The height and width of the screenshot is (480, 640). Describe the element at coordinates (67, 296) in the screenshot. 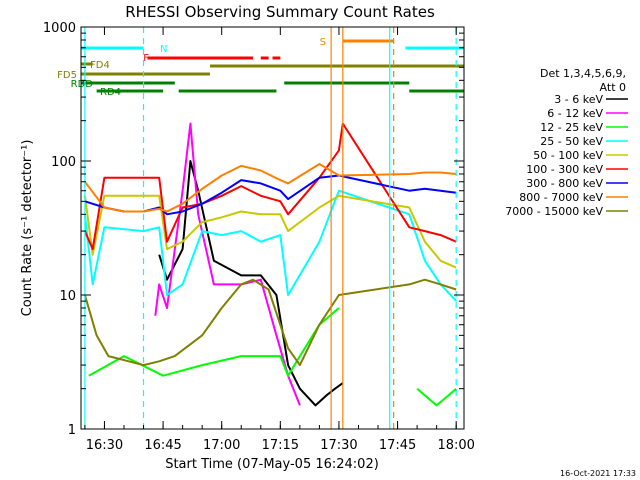

I see `y-tick-label-1: 10` at that location.